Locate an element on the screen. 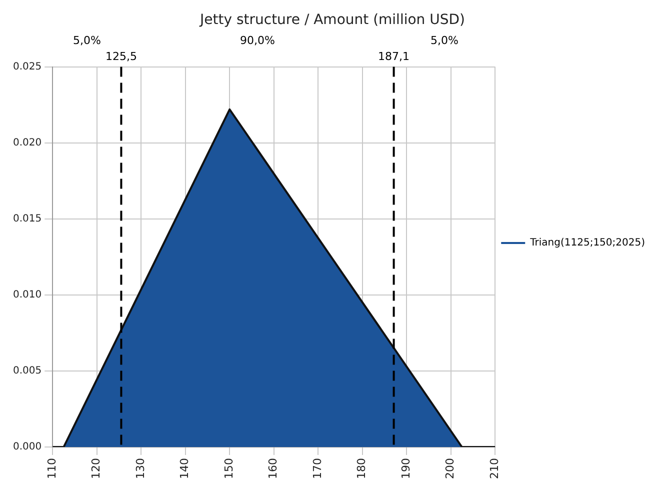  x-tick-label: 120 is located at coordinates (96, 469).